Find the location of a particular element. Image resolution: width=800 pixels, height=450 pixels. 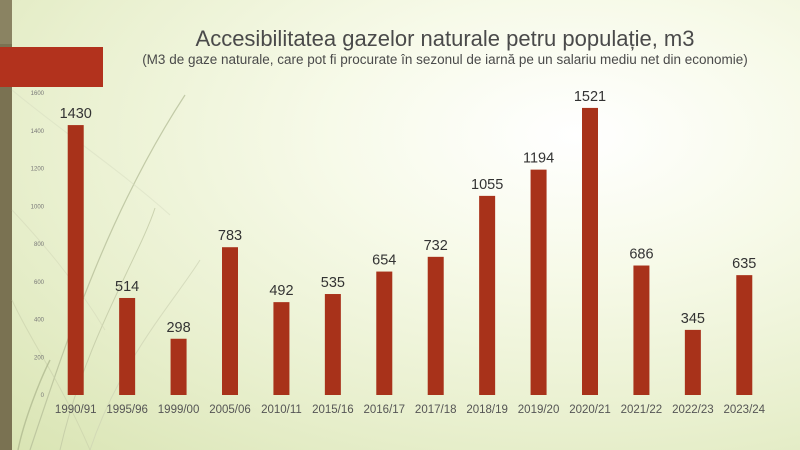

x-tick-label: 1990/91 is located at coordinates (76, 410).